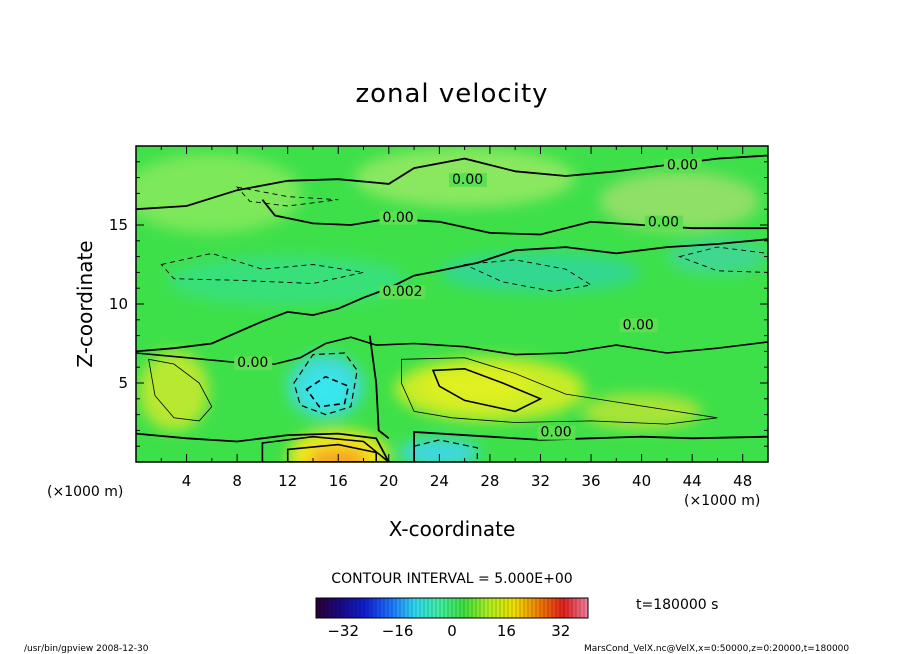 This screenshot has width=904, height=654. Describe the element at coordinates (742, 481) in the screenshot. I see `x-tick-label: 48` at that location.